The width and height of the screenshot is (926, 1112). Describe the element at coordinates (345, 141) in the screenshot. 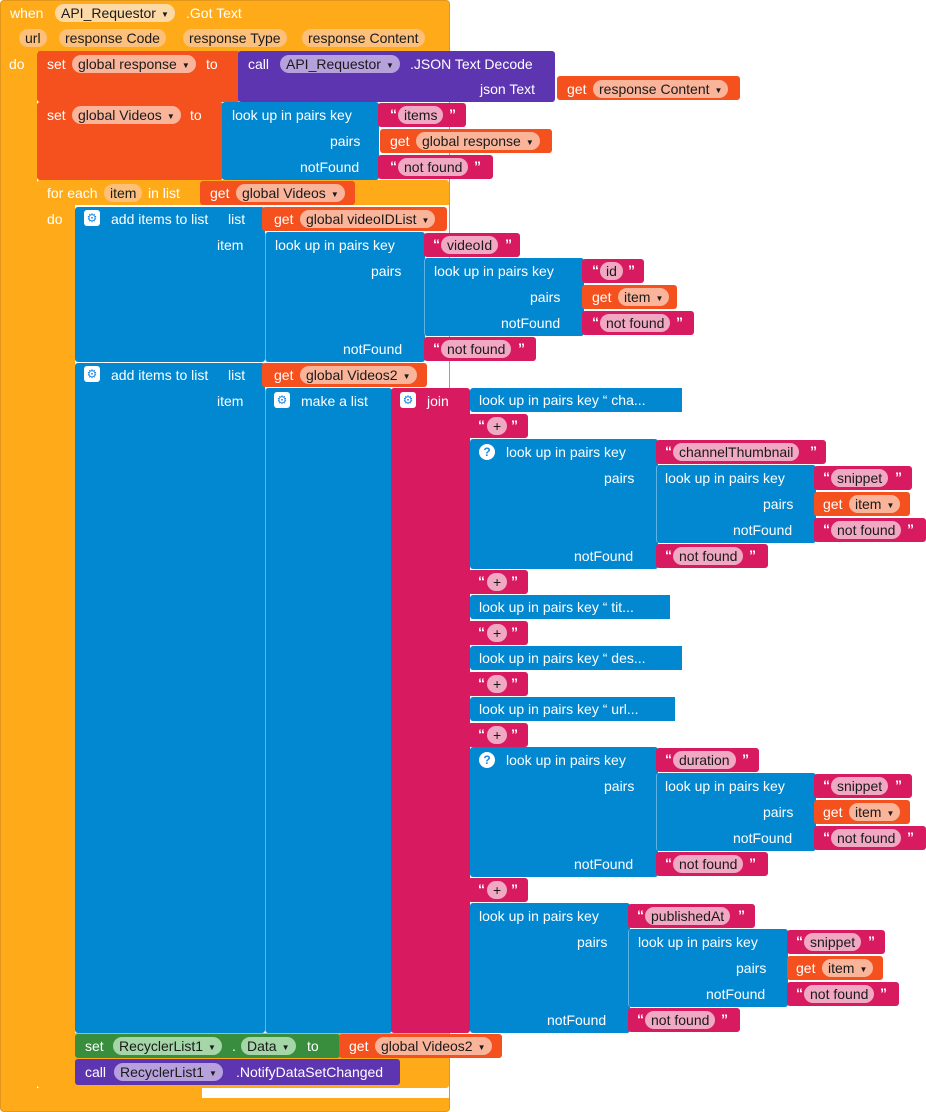

I see `pairs-label: pairs` at that location.